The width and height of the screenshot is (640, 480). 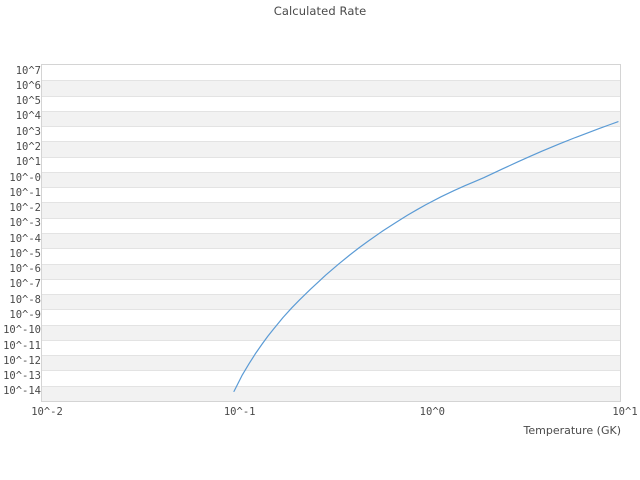 What do you see at coordinates (22, 376) in the screenshot?
I see `y-tick-label: 10^-13` at bounding box center [22, 376].